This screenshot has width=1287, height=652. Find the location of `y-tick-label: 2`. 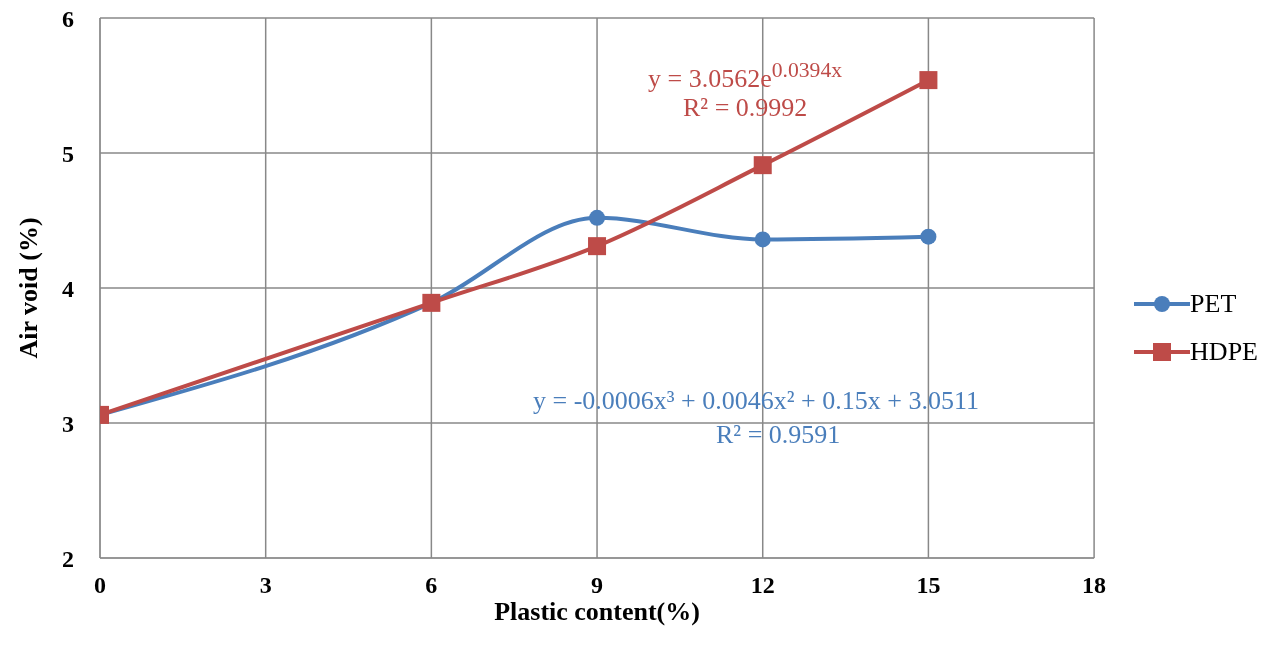

y-tick-label: 2 is located at coordinates (68, 558).